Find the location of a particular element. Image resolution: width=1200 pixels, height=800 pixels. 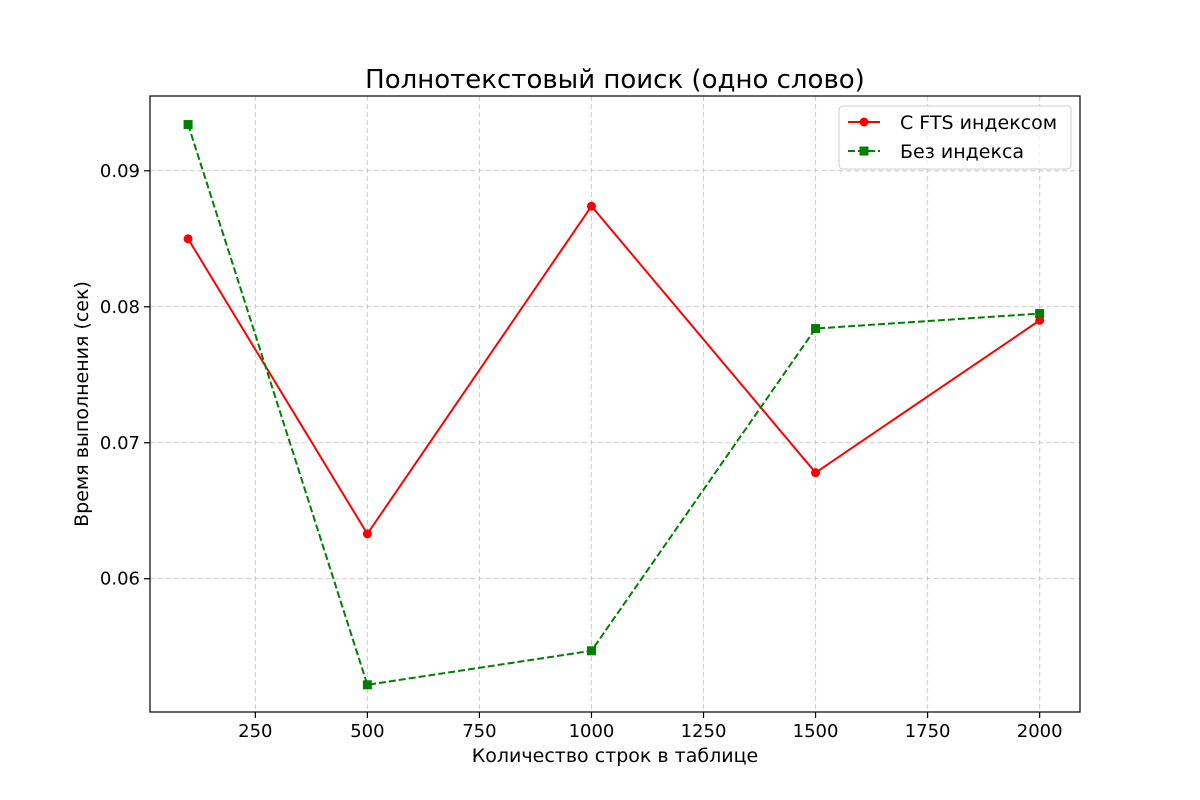

x-tick-label: 1000 is located at coordinates (592, 731).